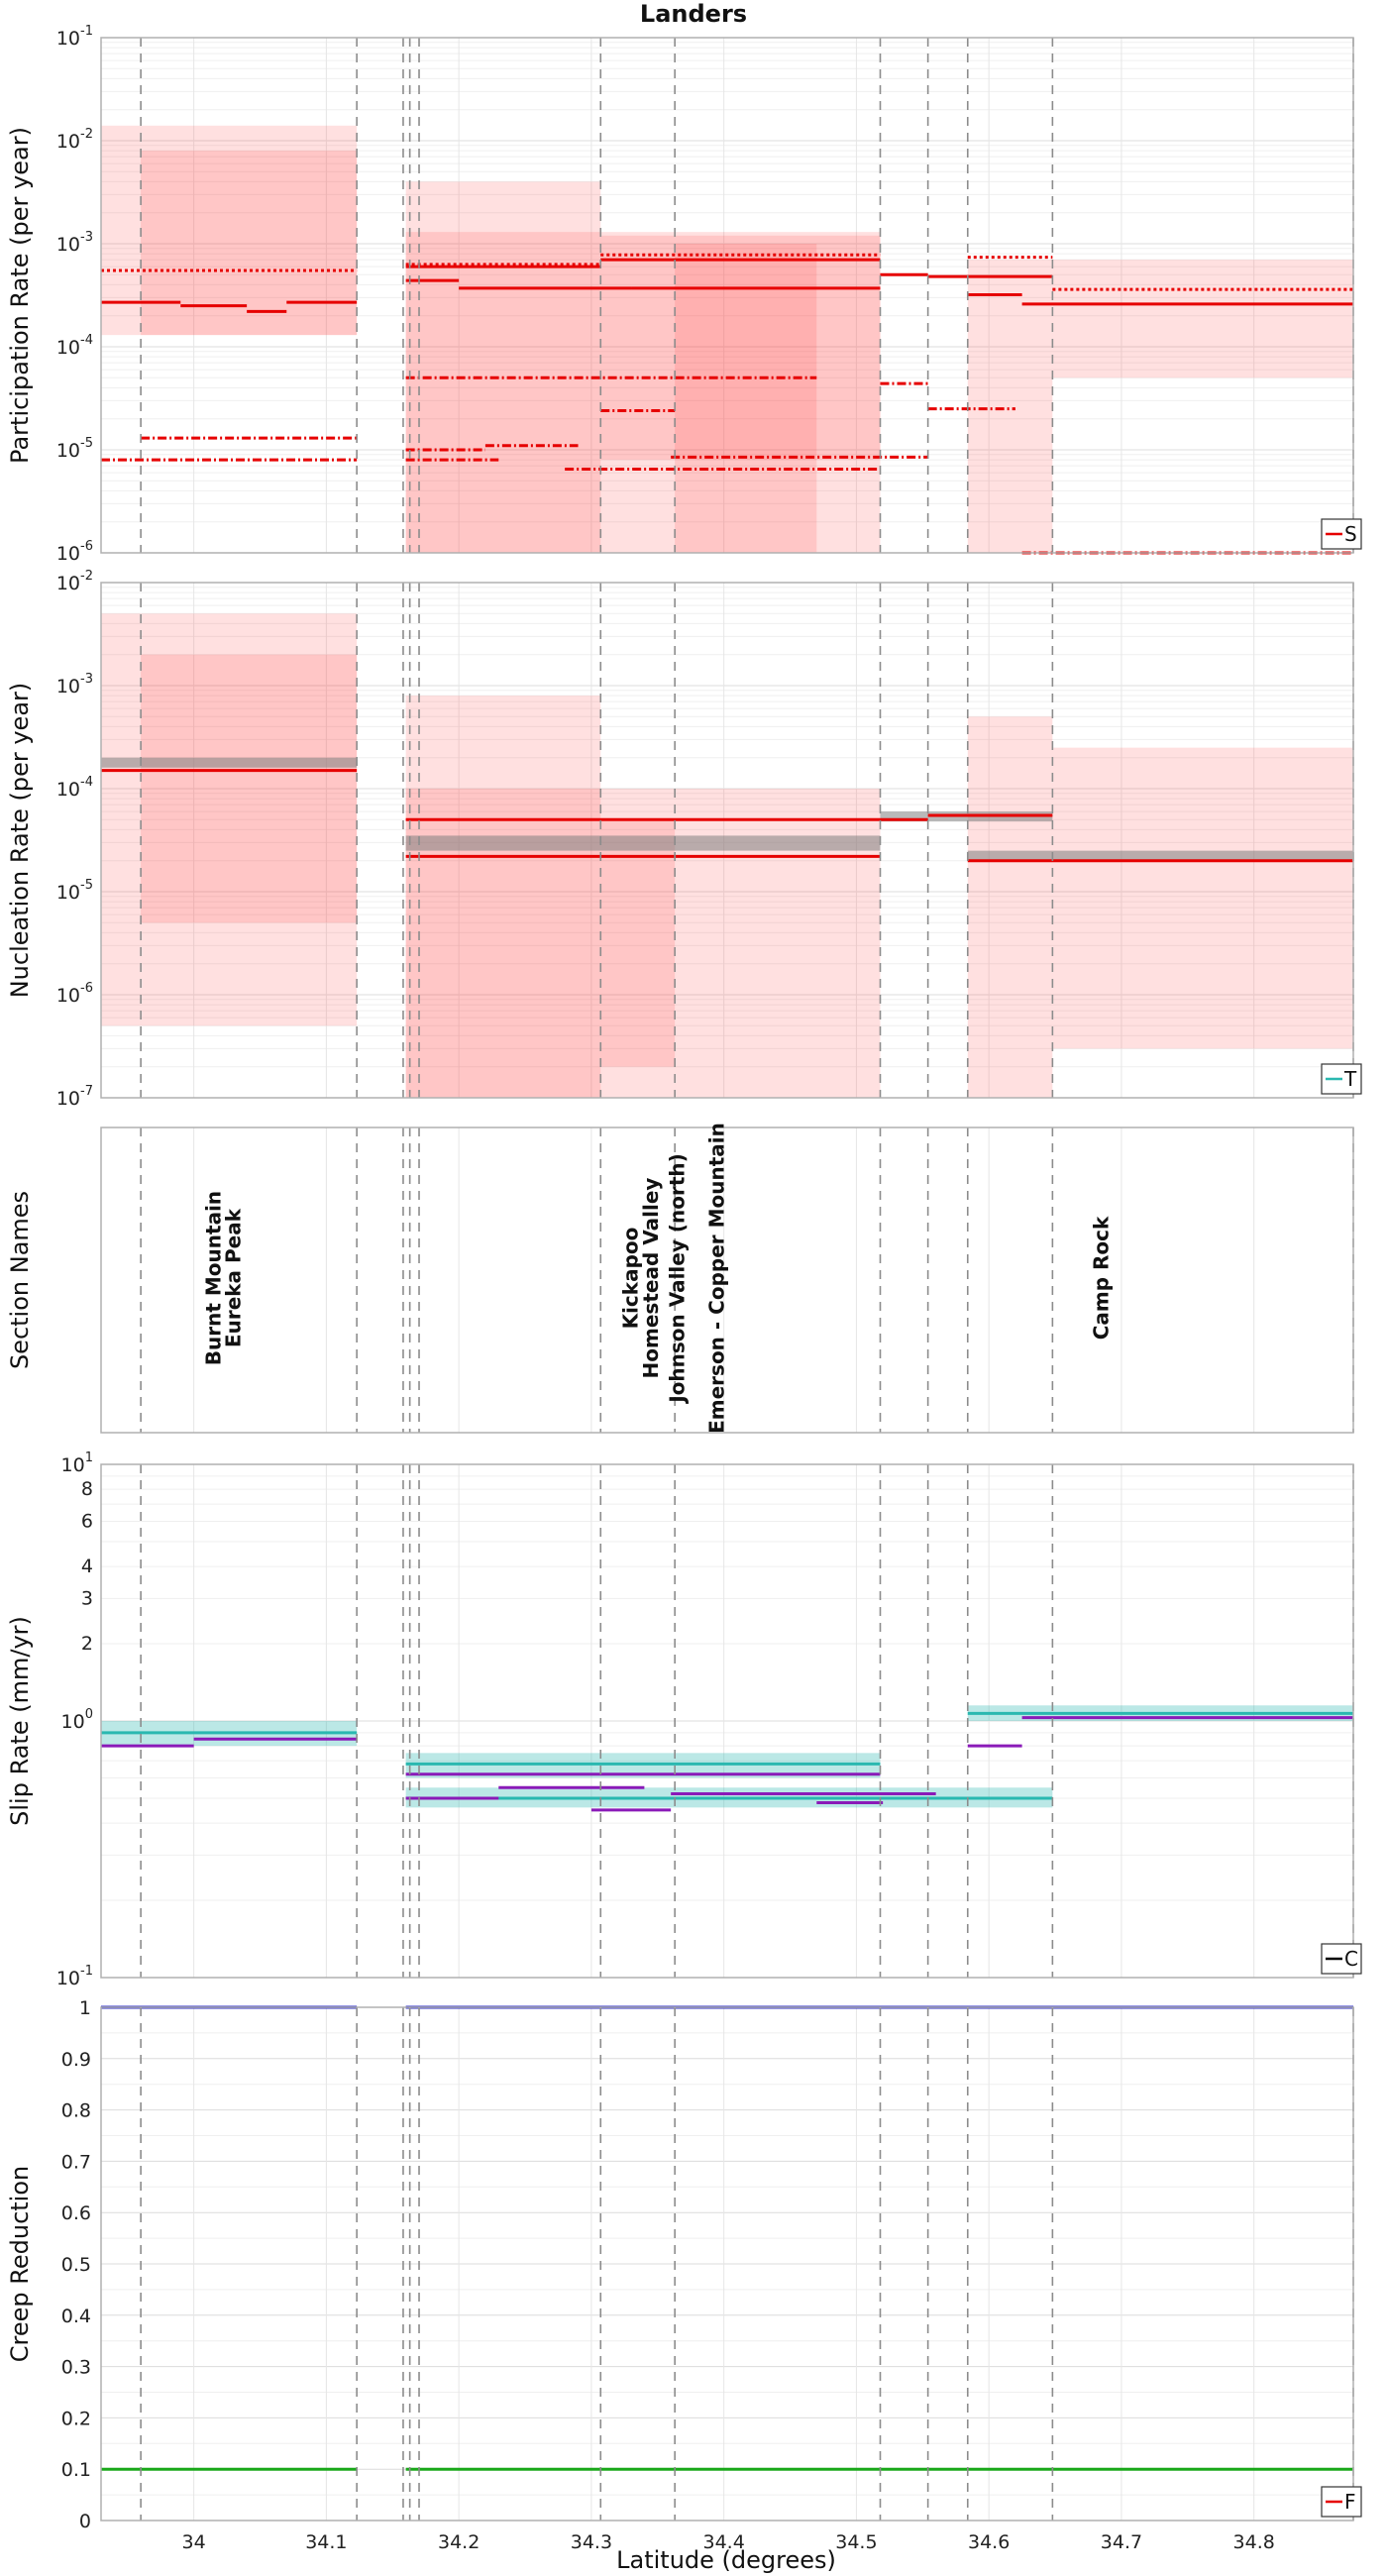 The width and height of the screenshot is (1387, 2576). Describe the element at coordinates (678, 1279) in the screenshot. I see `section-name-label: Johnson Valley (north)` at that location.